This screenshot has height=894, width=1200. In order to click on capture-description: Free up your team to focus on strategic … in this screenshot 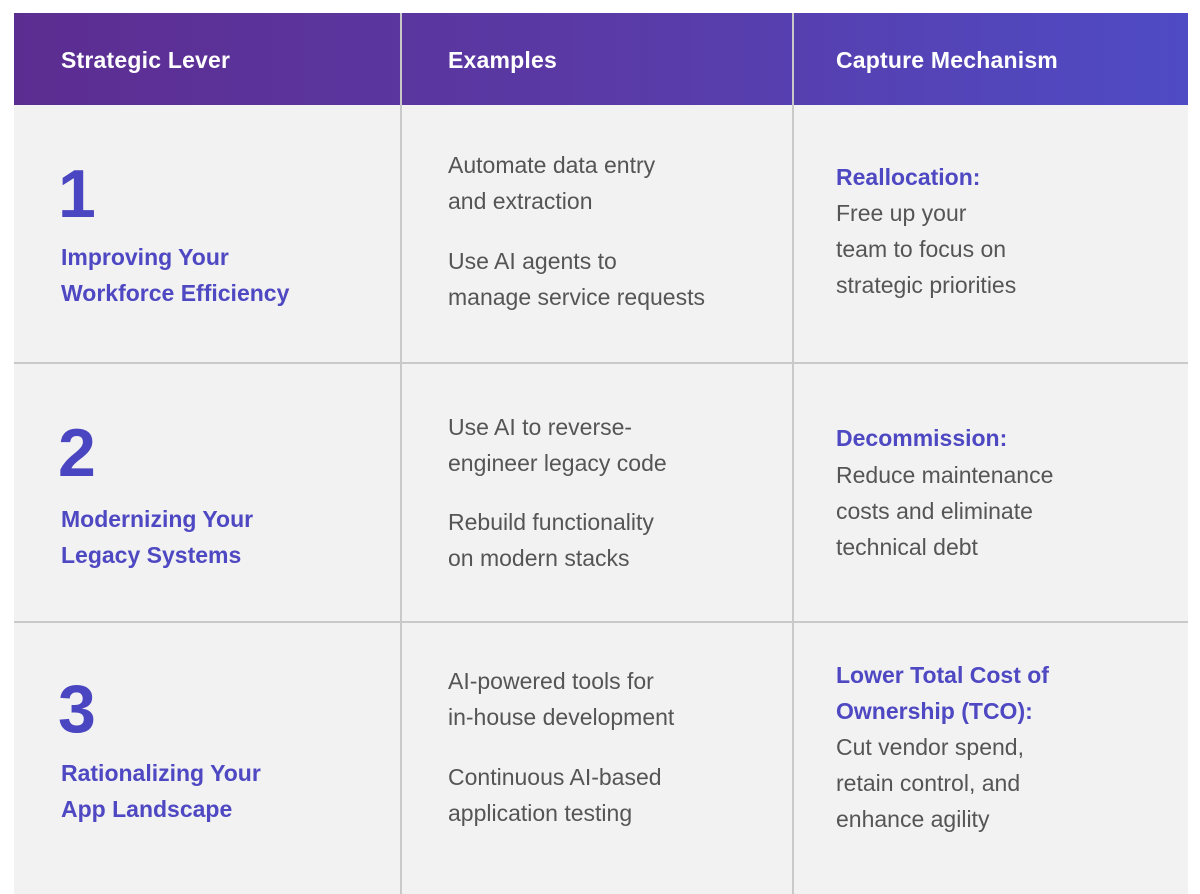, I will do `click(996, 249)`.